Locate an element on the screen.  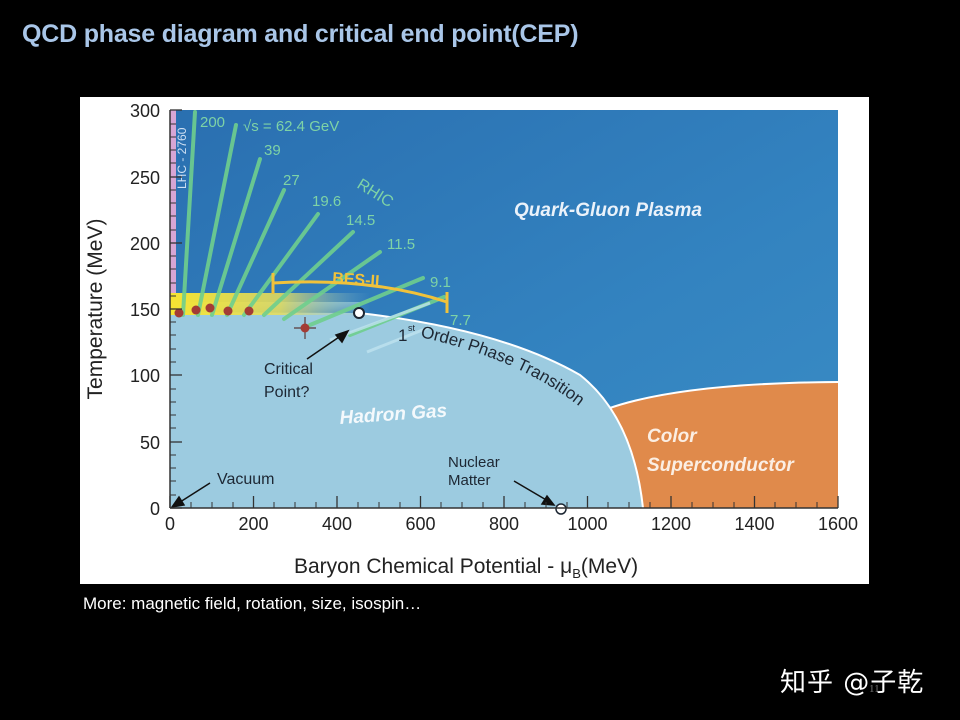
color-superconductor-region is located at coordinates (722, 445).